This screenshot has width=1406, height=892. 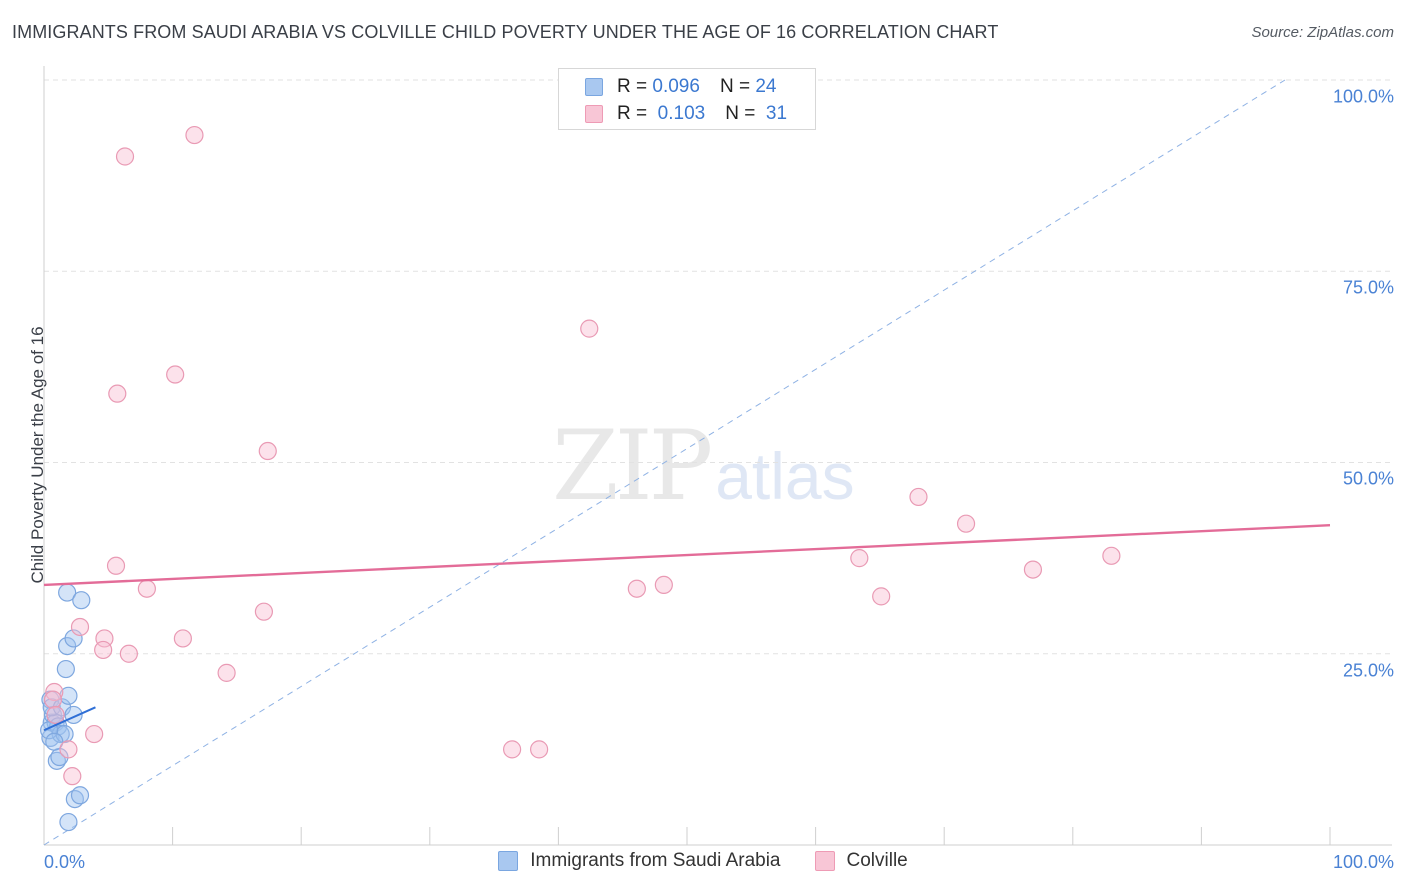 What do you see at coordinates (681, 113) in the screenshot?
I see `r-value: 0.103` at bounding box center [681, 113].